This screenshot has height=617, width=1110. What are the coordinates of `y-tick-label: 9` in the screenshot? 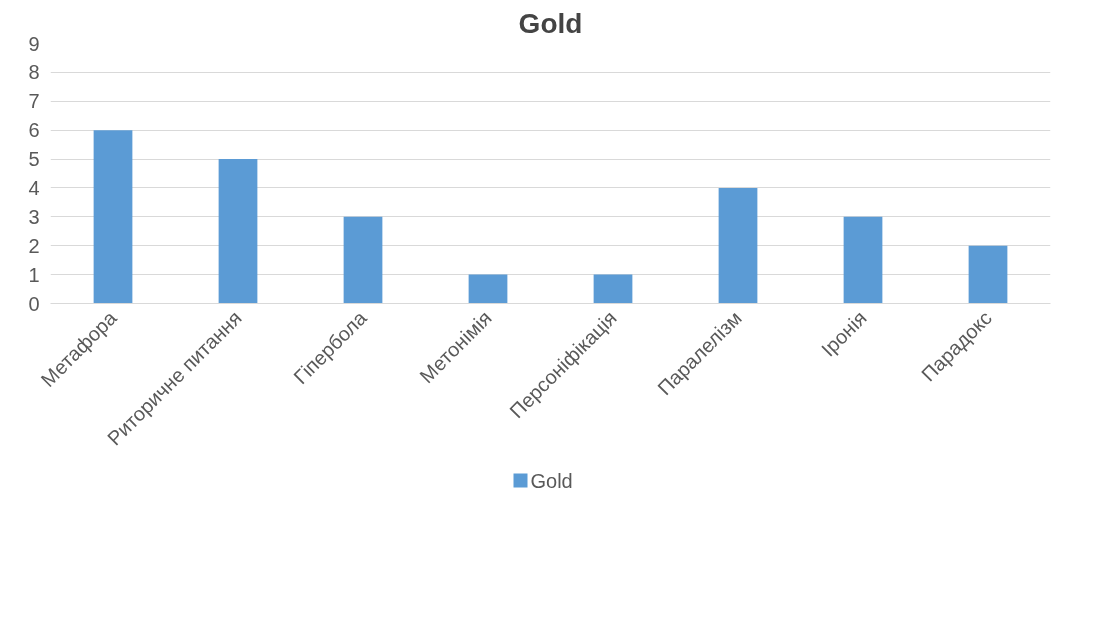 It's located at (34, 43).